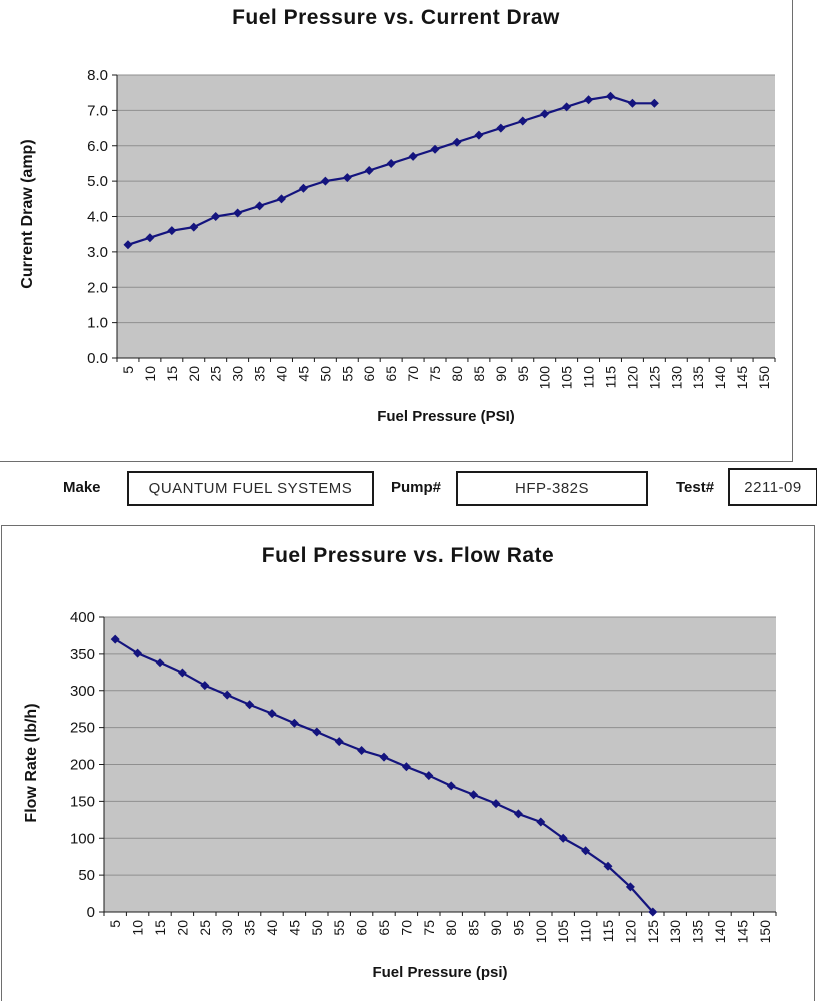  Describe the element at coordinates (97, 358) in the screenshot. I see `y-tick-label: 0.0` at that location.